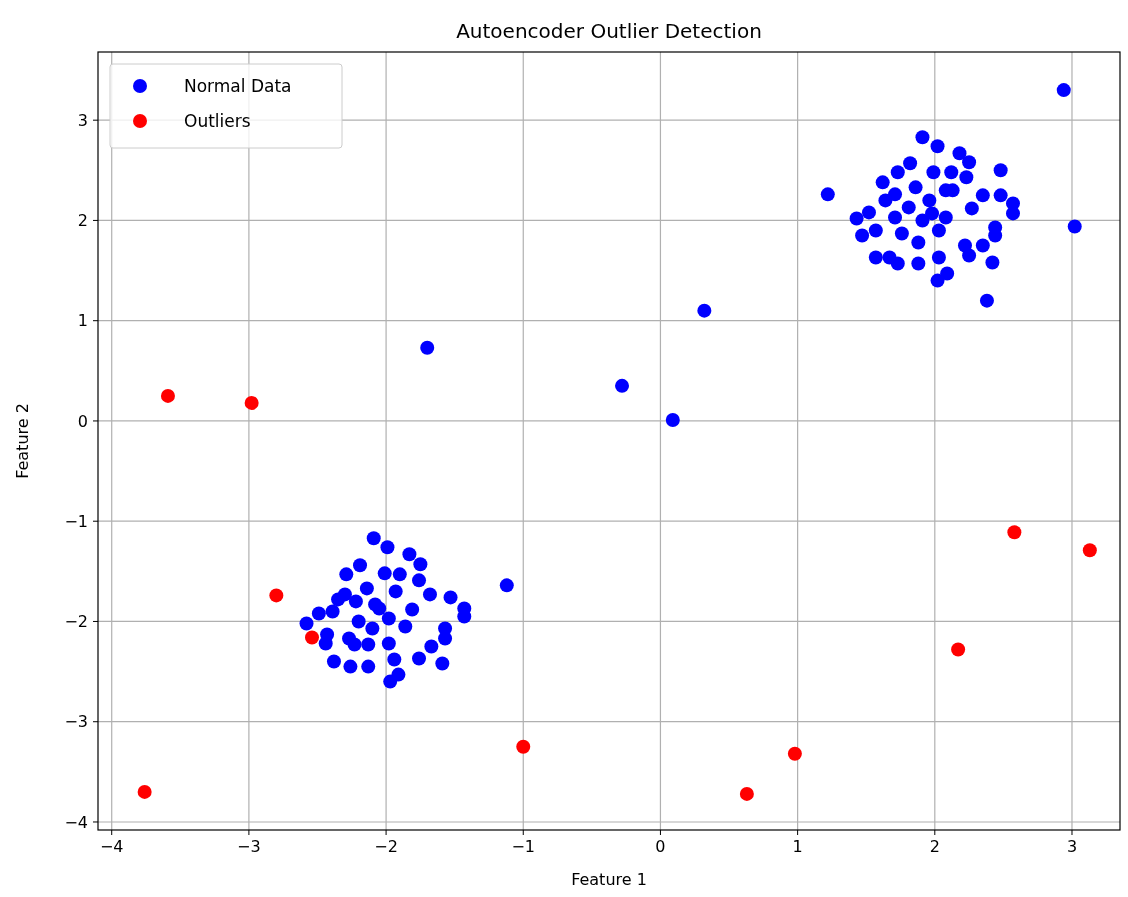  I want to click on y-axis-title: Feature 2, so click(22, 441).